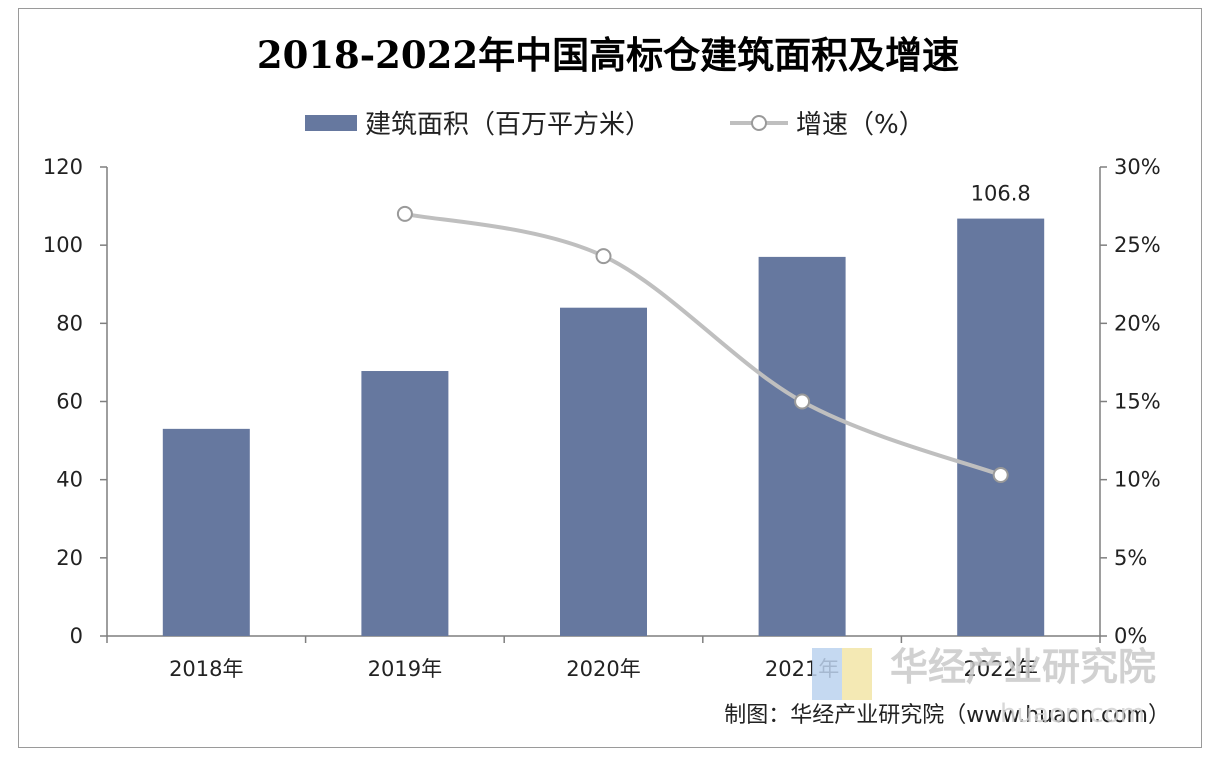 The image size is (1216, 758). I want to click on left-tick-label: 120, so click(63, 167).